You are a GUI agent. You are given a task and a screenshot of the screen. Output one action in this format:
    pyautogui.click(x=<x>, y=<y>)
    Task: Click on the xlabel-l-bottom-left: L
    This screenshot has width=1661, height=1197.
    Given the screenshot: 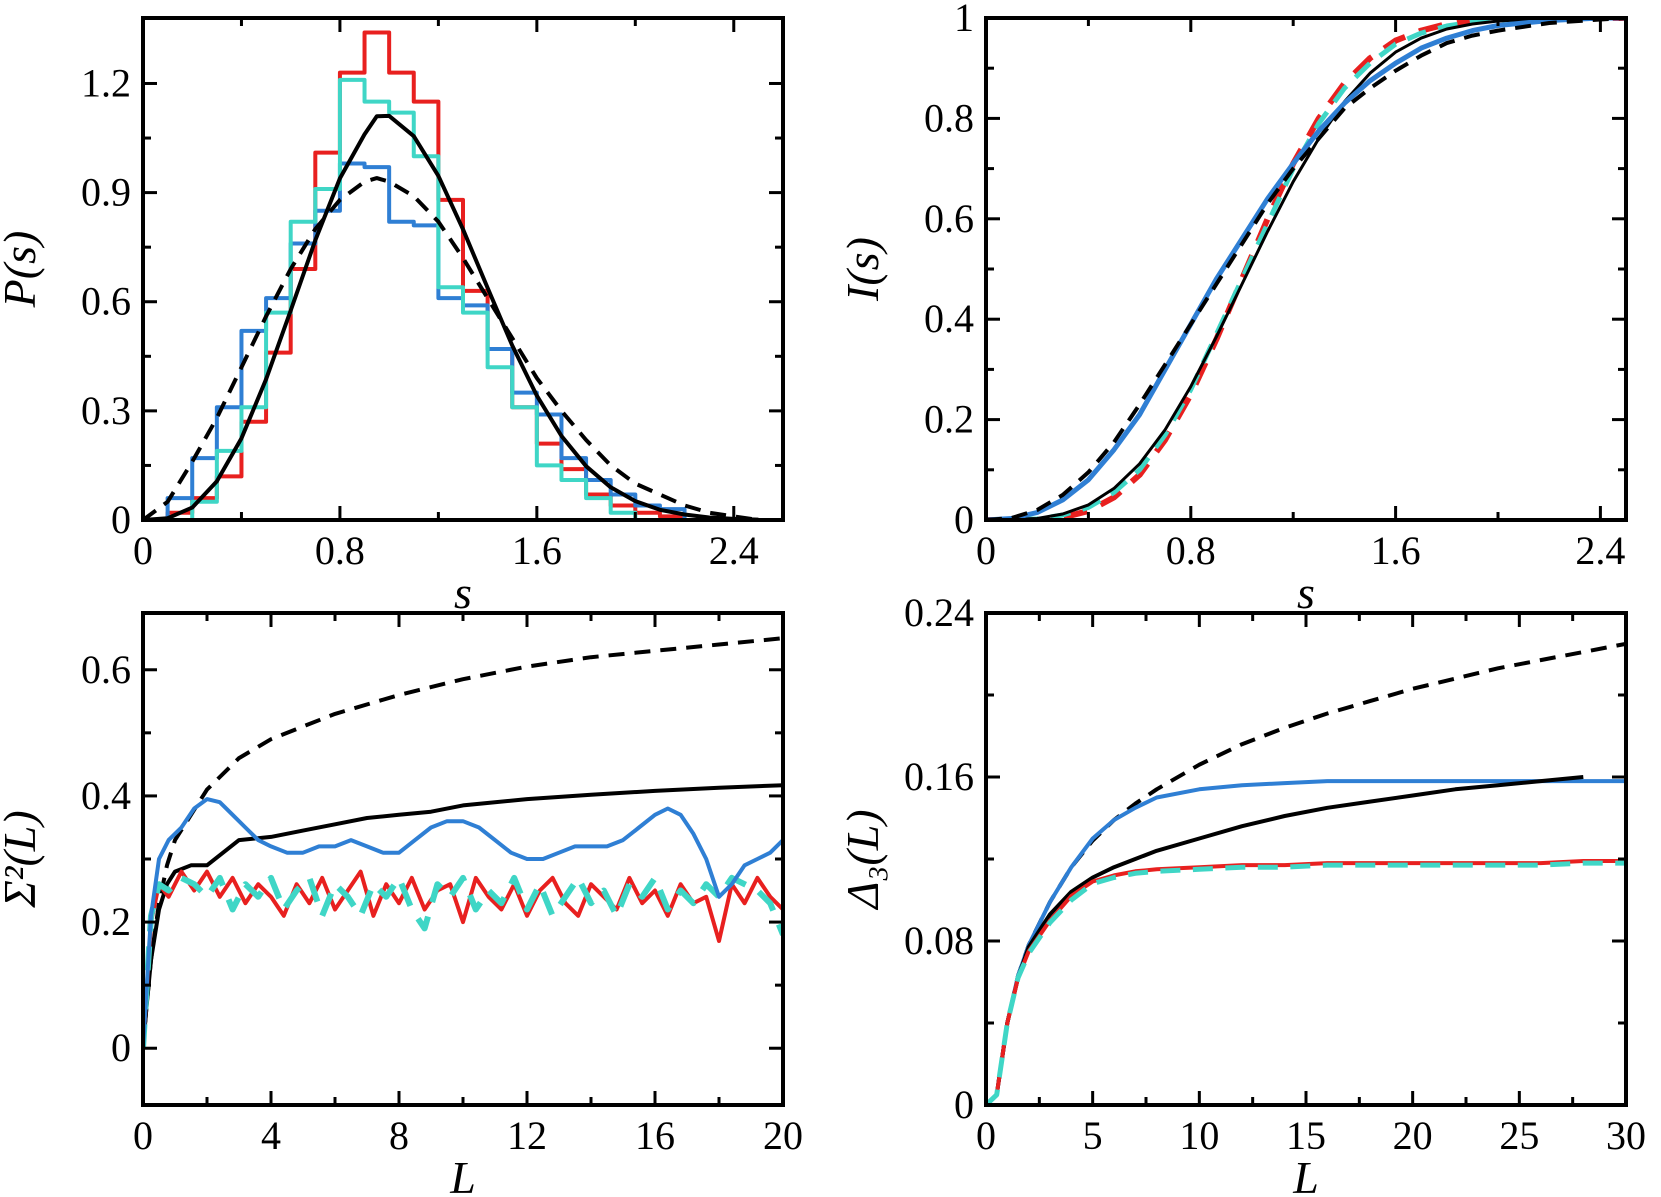 What is the action you would take?
    pyautogui.click(x=462, y=1174)
    